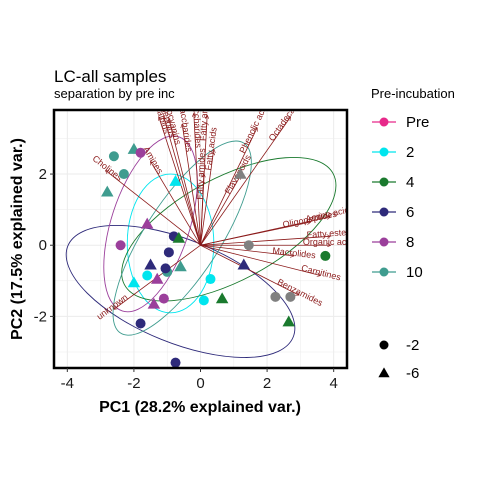  I want to click on y-axis-title: PC2 (17.5% explained var.), so click(17, 239).